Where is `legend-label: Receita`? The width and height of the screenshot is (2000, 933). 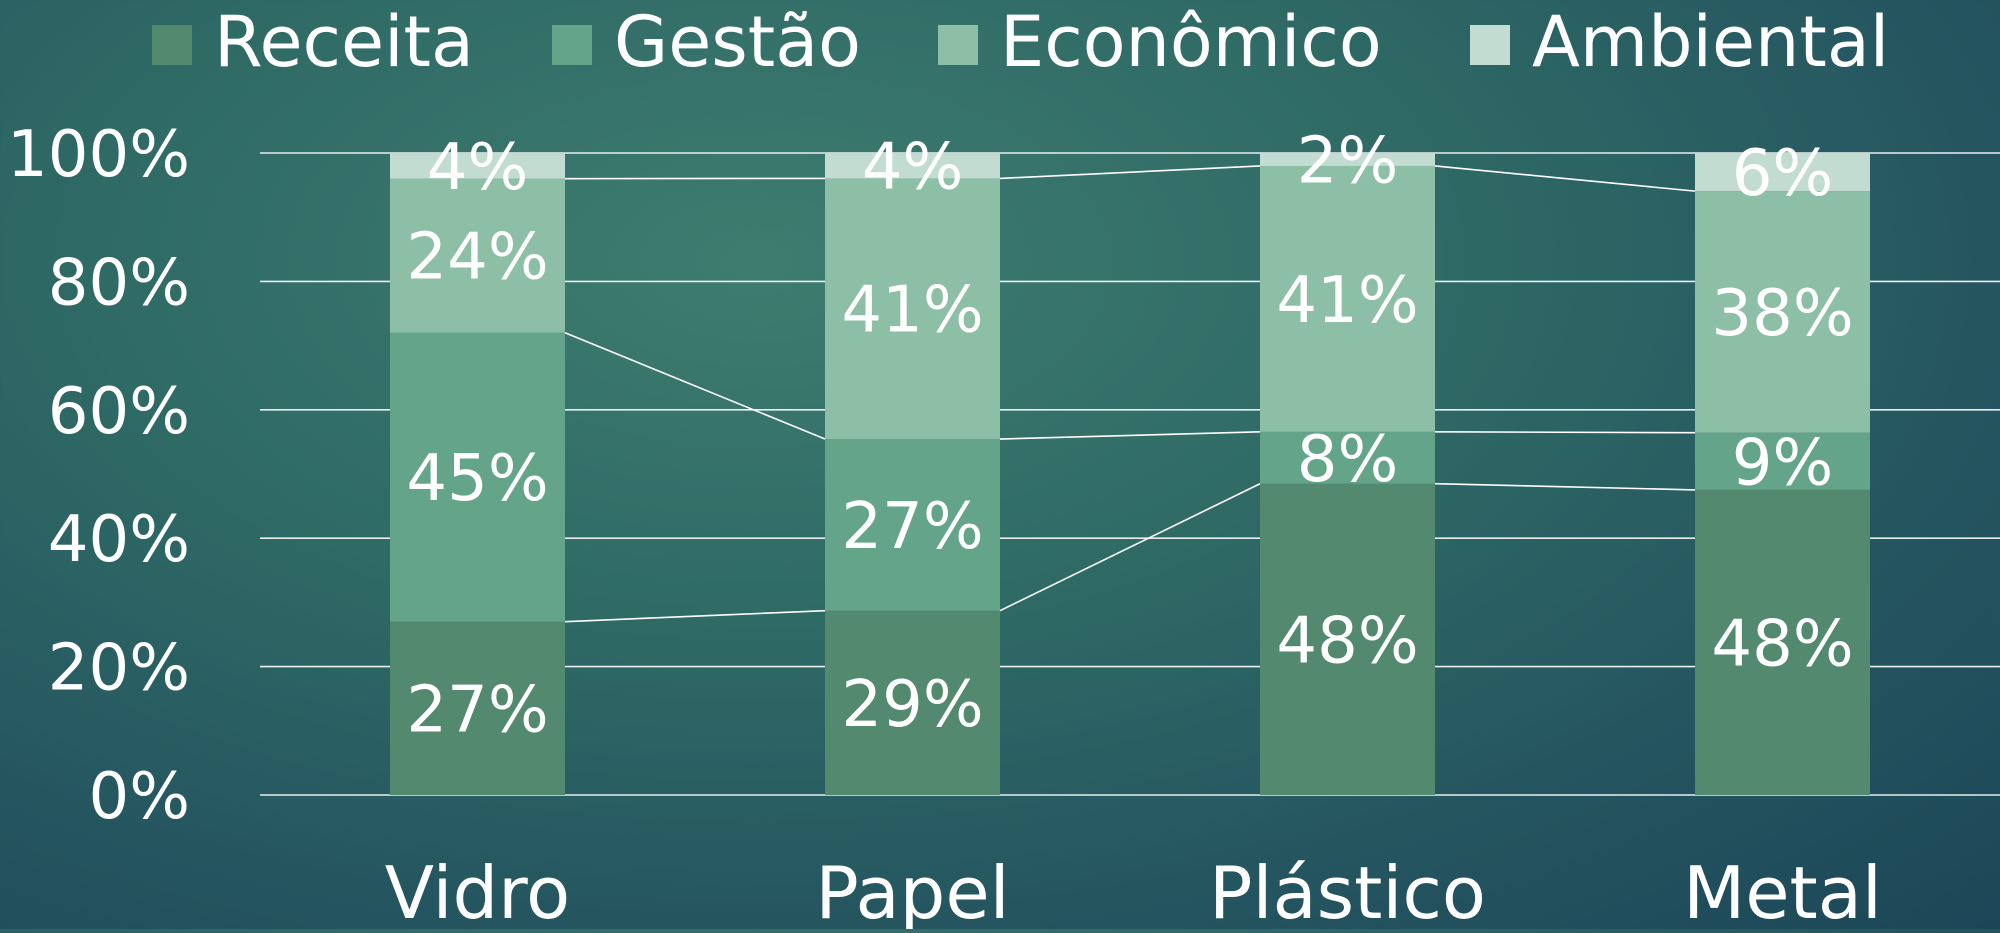 legend-label: Receita is located at coordinates (344, 42).